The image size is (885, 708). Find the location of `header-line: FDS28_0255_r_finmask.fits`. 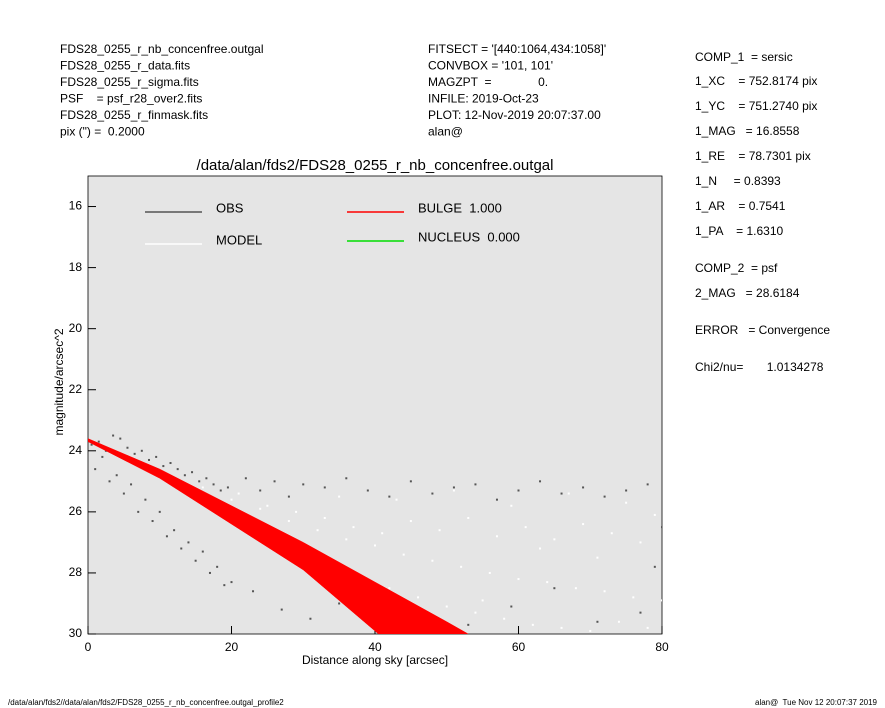

header-line: FDS28_0255_r_finmask.fits is located at coordinates (134, 115).